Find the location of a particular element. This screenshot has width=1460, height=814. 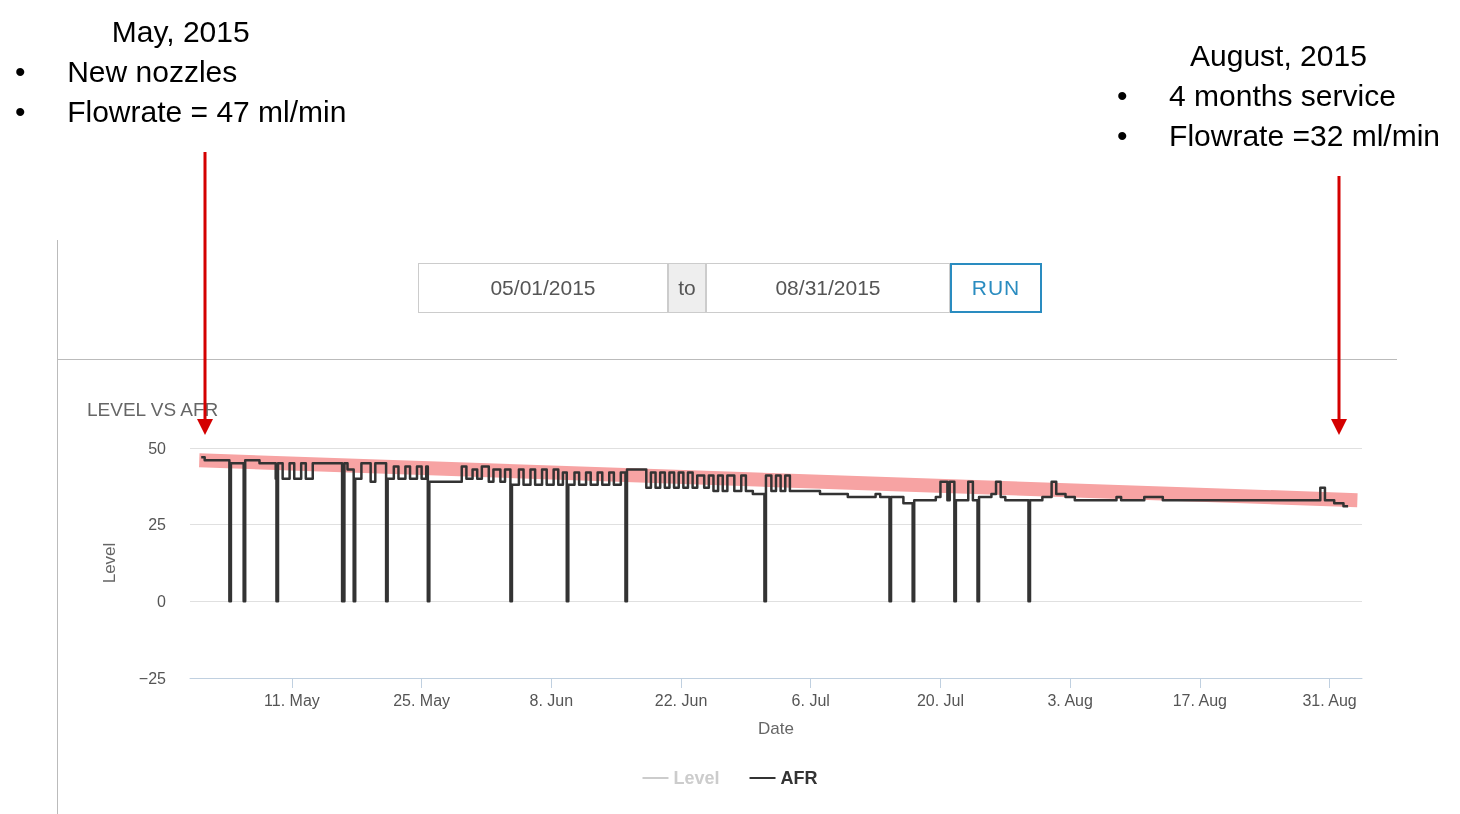

y-tick-label: 50 is located at coordinates (157, 448).